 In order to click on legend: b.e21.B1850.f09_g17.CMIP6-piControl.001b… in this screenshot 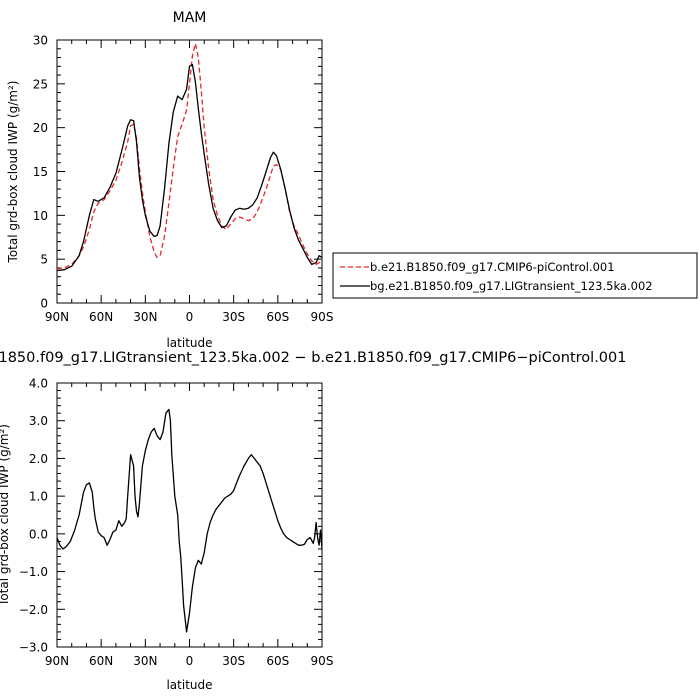, I will do `click(515, 275)`.